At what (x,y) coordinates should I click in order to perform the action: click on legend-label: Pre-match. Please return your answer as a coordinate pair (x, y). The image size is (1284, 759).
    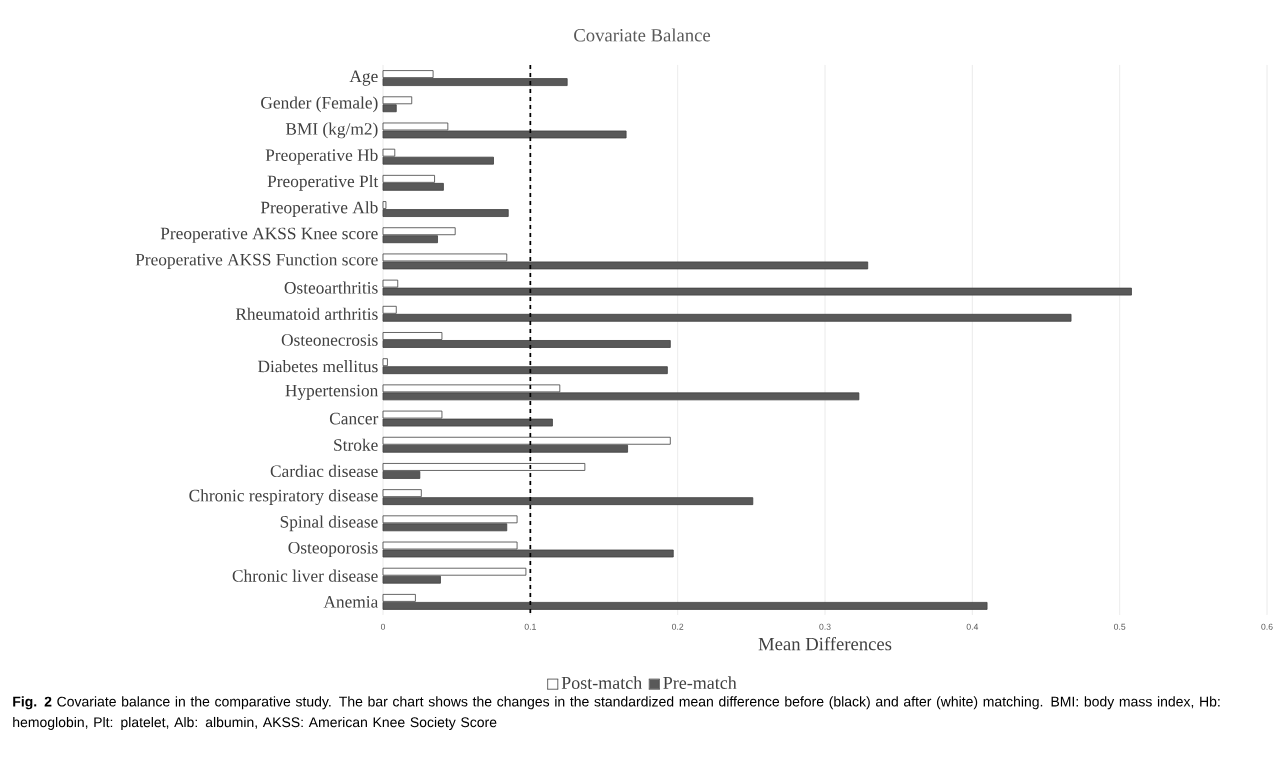
    Looking at the image, I should click on (700, 682).